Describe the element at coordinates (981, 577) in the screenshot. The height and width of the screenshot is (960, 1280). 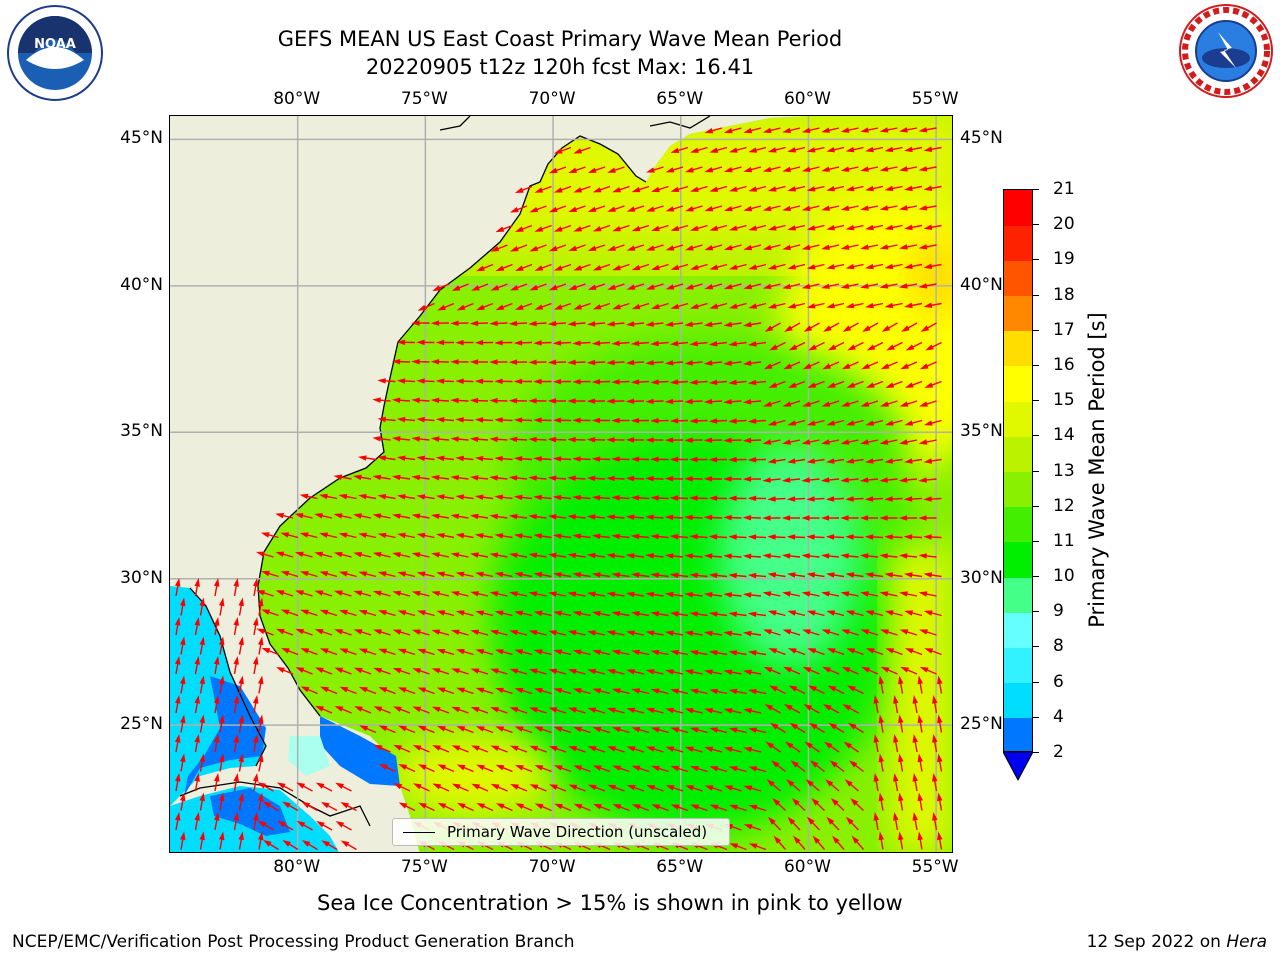
I see `lat-label-right: 30°N` at that location.